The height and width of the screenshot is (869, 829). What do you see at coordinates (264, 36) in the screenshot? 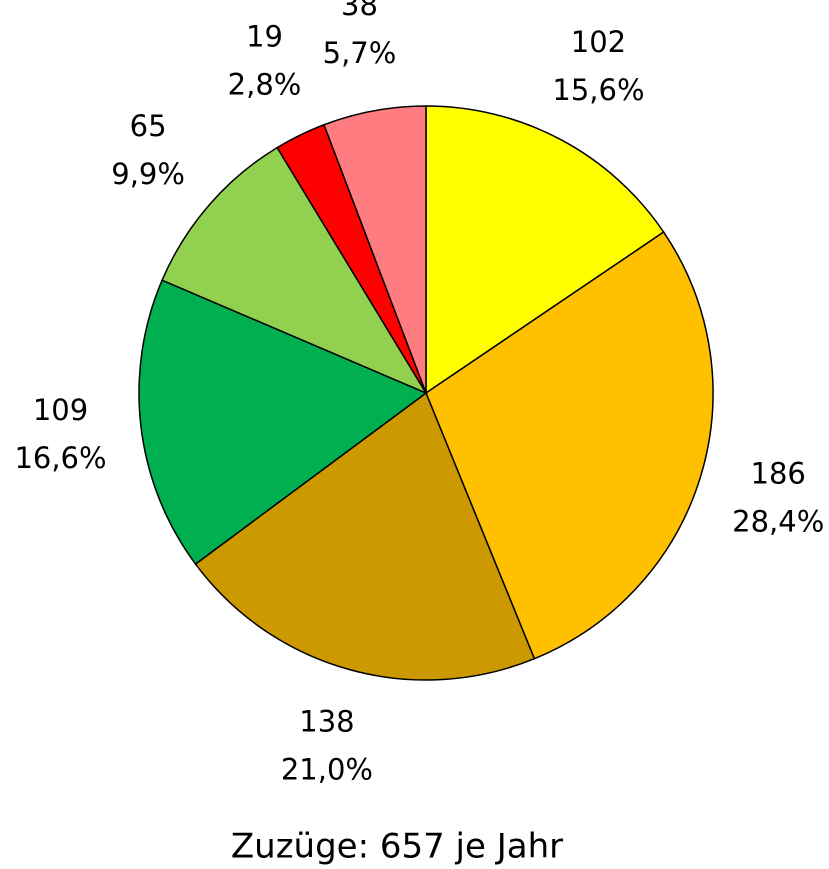
I see `value-label: 19` at bounding box center [264, 36].